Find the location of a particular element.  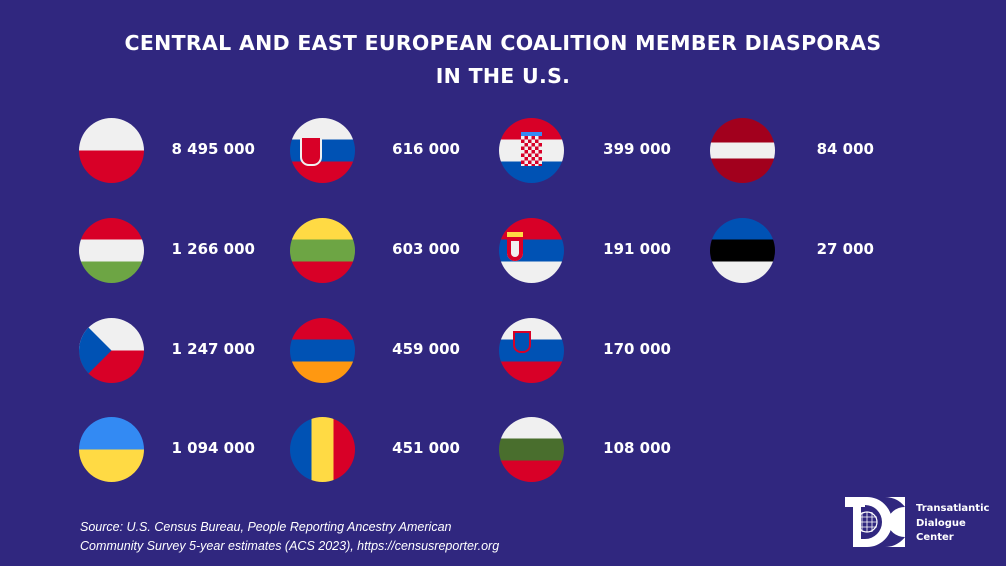

diaspora-count: 616 000 is located at coordinates (426, 149).